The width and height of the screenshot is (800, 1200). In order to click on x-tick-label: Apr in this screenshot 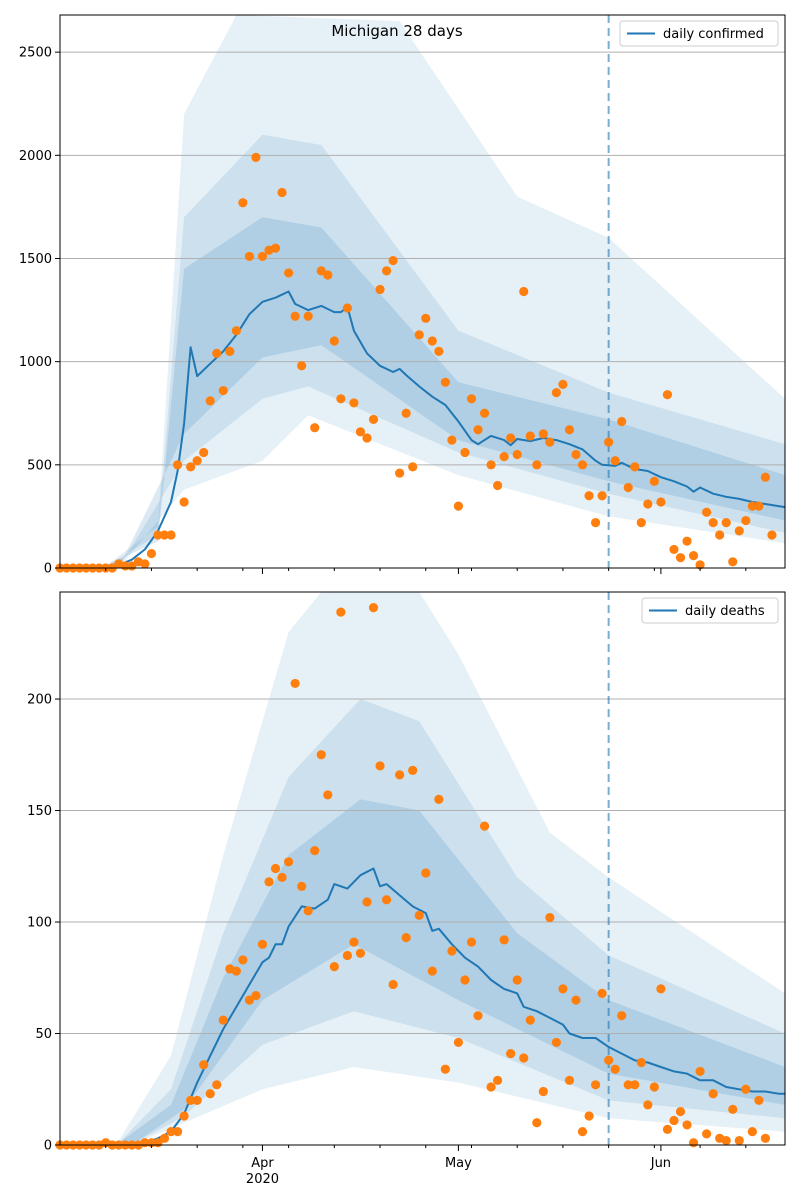, I will do `click(262, 1163)`.